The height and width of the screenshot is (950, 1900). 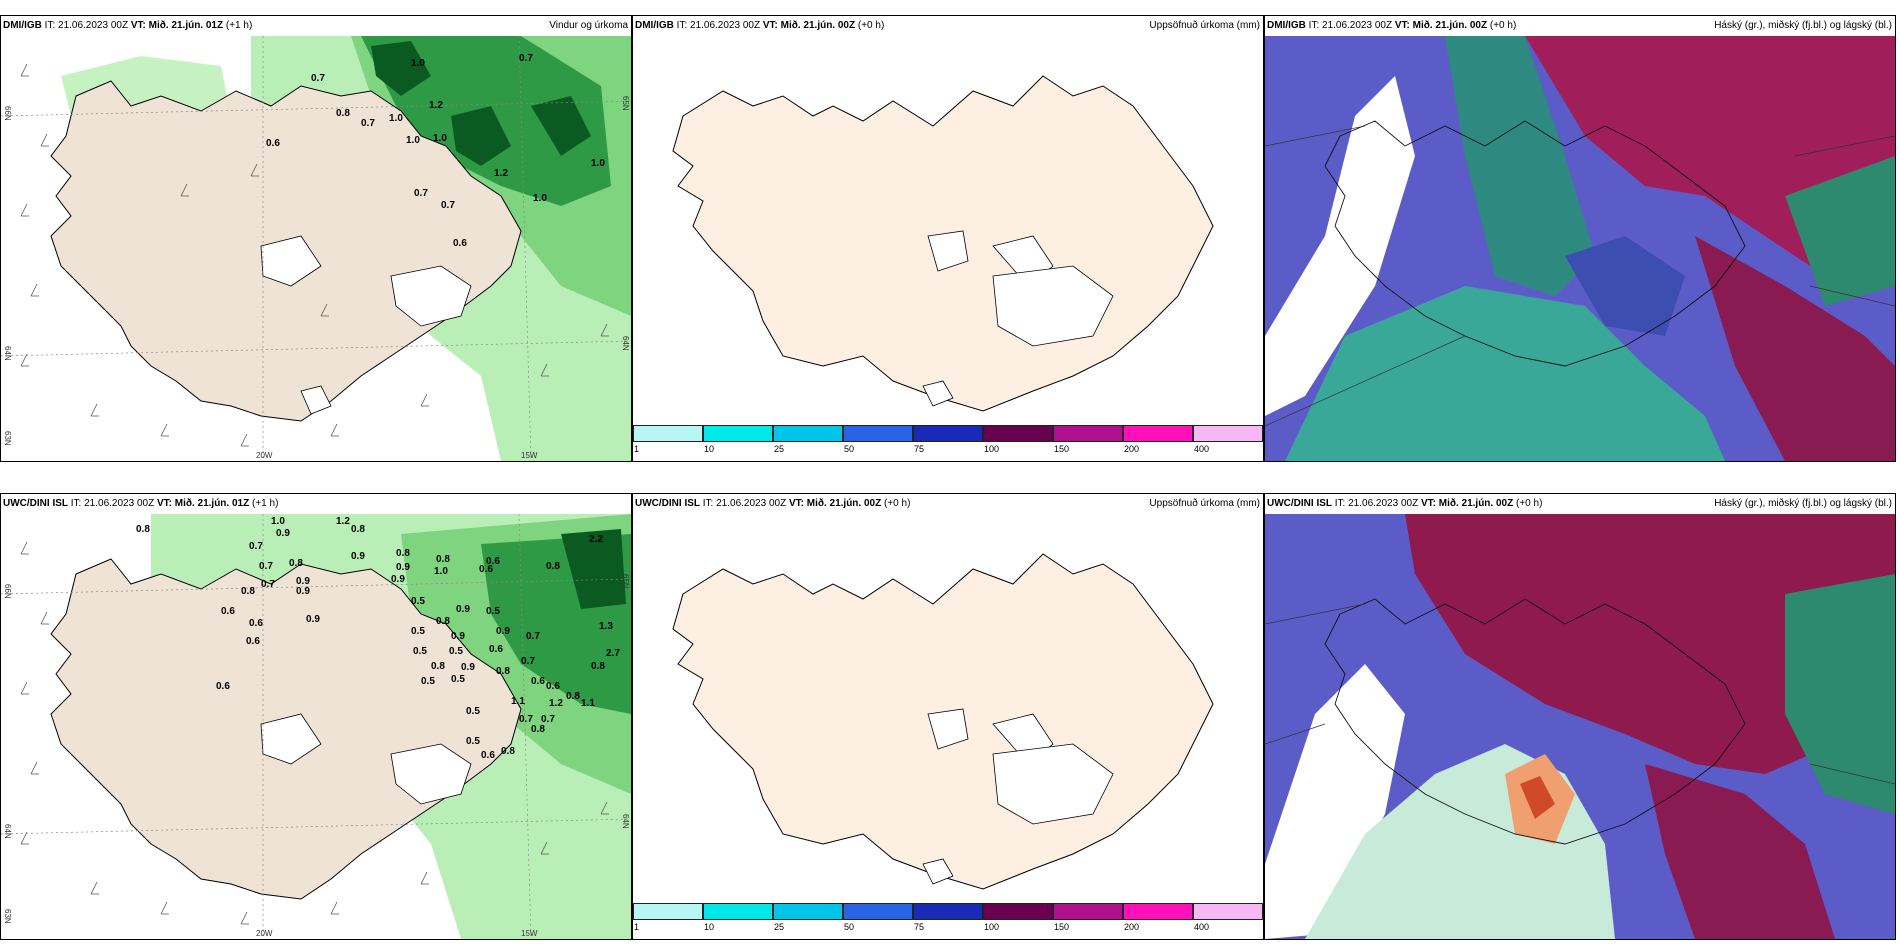 What do you see at coordinates (1340, 246) in the screenshot?
I see `clear-sky` at bounding box center [1340, 246].